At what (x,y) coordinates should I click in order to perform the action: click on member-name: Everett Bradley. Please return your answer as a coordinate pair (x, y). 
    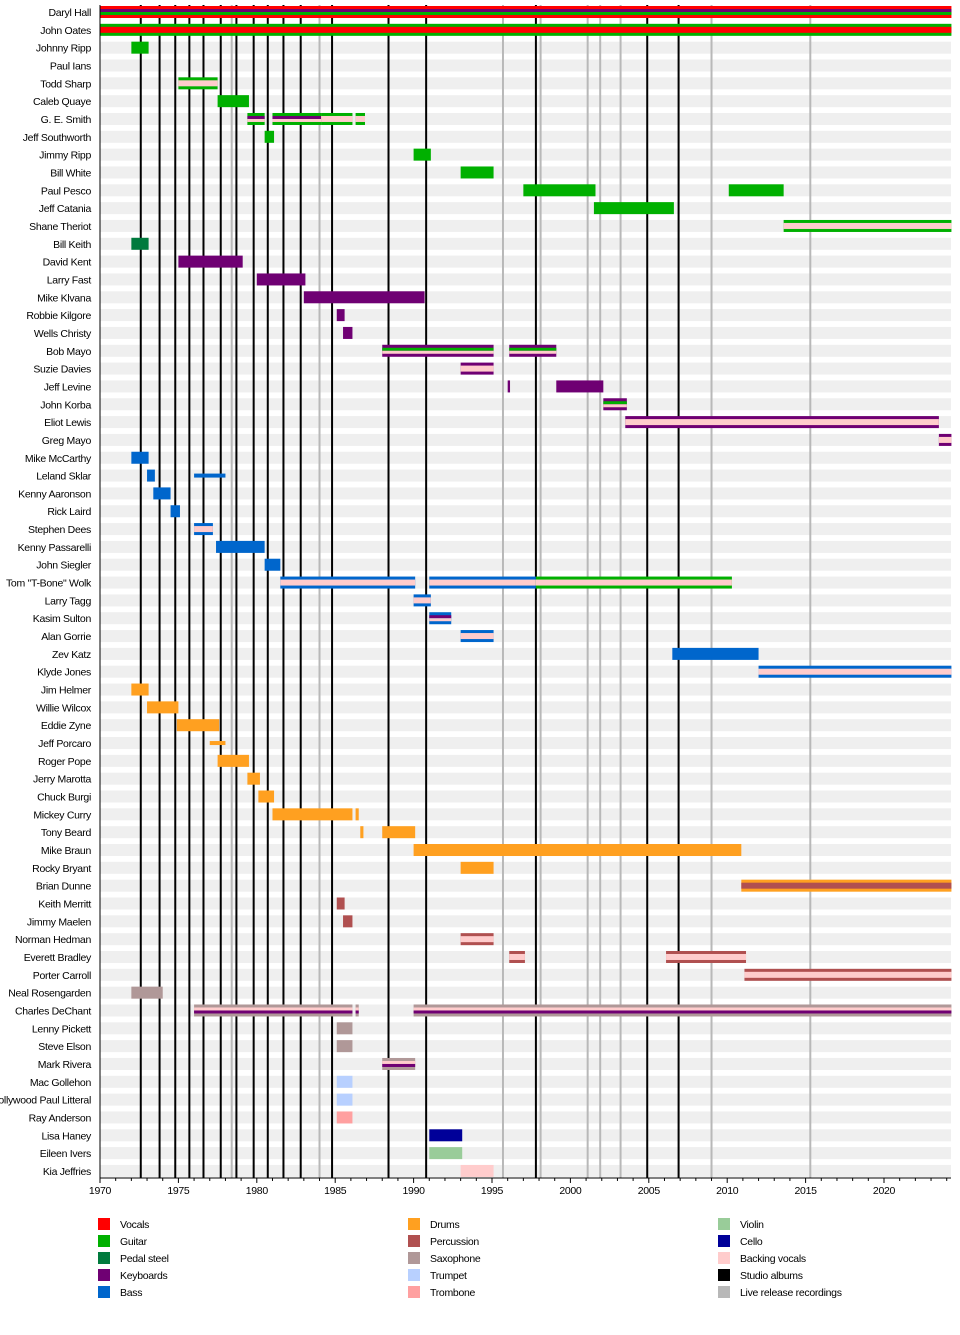
    Looking at the image, I should click on (58, 958).